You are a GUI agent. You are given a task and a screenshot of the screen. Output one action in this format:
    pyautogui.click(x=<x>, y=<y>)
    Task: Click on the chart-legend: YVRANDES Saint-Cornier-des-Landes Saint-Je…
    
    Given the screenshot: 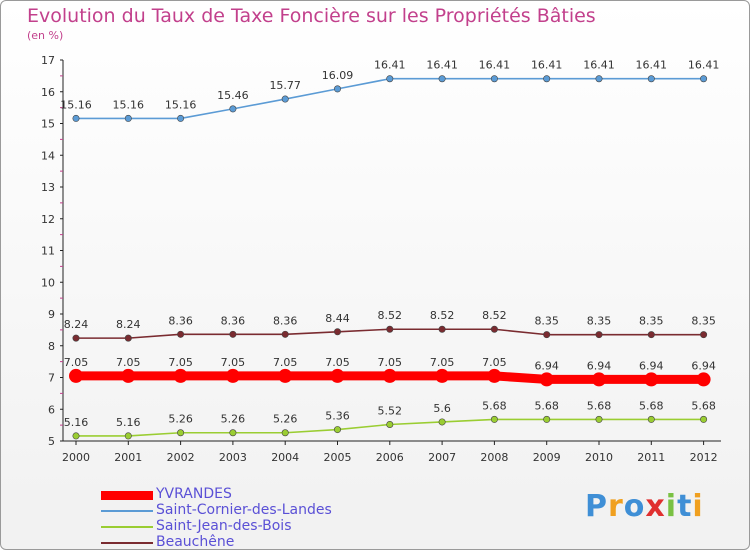 What is the action you would take?
    pyautogui.click(x=251, y=518)
    